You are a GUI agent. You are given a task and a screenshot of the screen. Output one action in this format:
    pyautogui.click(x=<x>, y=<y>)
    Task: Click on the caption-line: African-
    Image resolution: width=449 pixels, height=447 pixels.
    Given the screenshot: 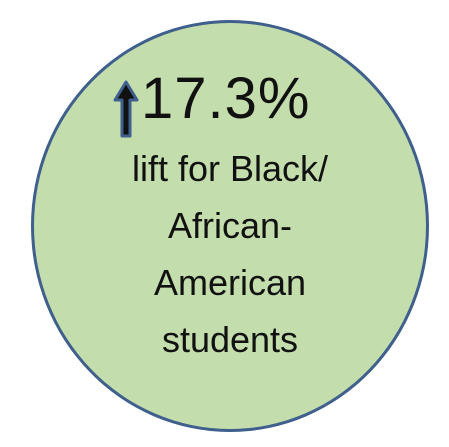 What is the action you would take?
    pyautogui.click(x=230, y=225)
    